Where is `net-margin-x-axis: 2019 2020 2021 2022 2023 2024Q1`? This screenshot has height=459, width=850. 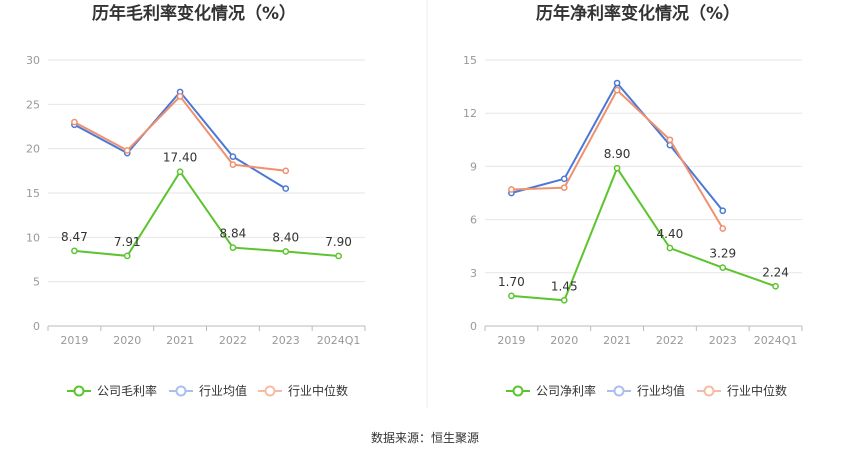
net-margin-x-axis: 2019 2020 2021 2022 2023 2024Q1 is located at coordinates (643, 336).